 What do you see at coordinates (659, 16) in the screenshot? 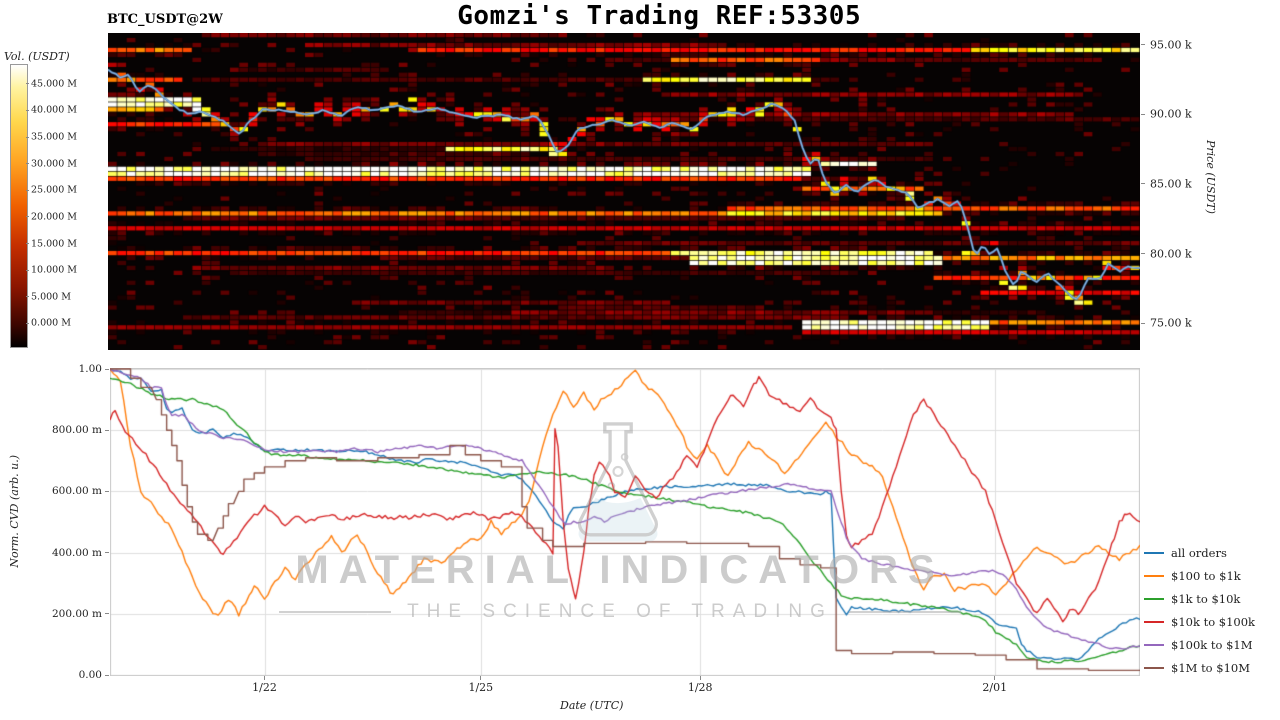
I see `page-title: Gomzi's Trading REF:53305` at bounding box center [659, 16].